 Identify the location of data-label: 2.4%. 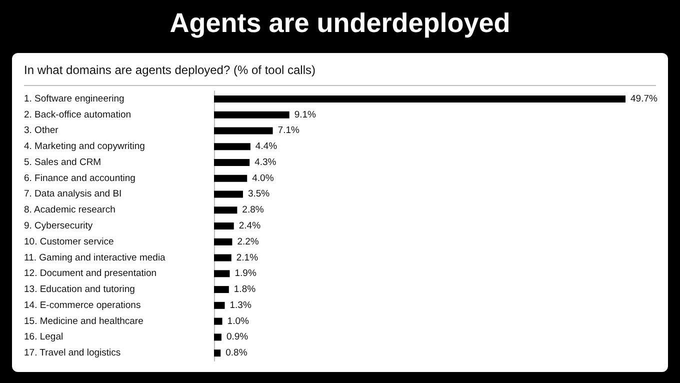
(250, 226).